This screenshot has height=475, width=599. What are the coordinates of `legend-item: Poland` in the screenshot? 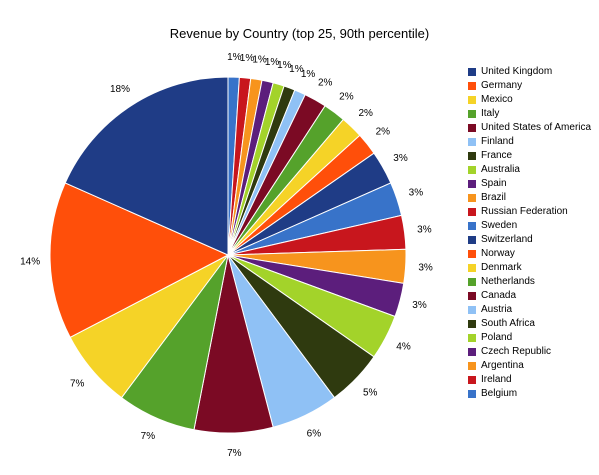 It's located at (533, 338).